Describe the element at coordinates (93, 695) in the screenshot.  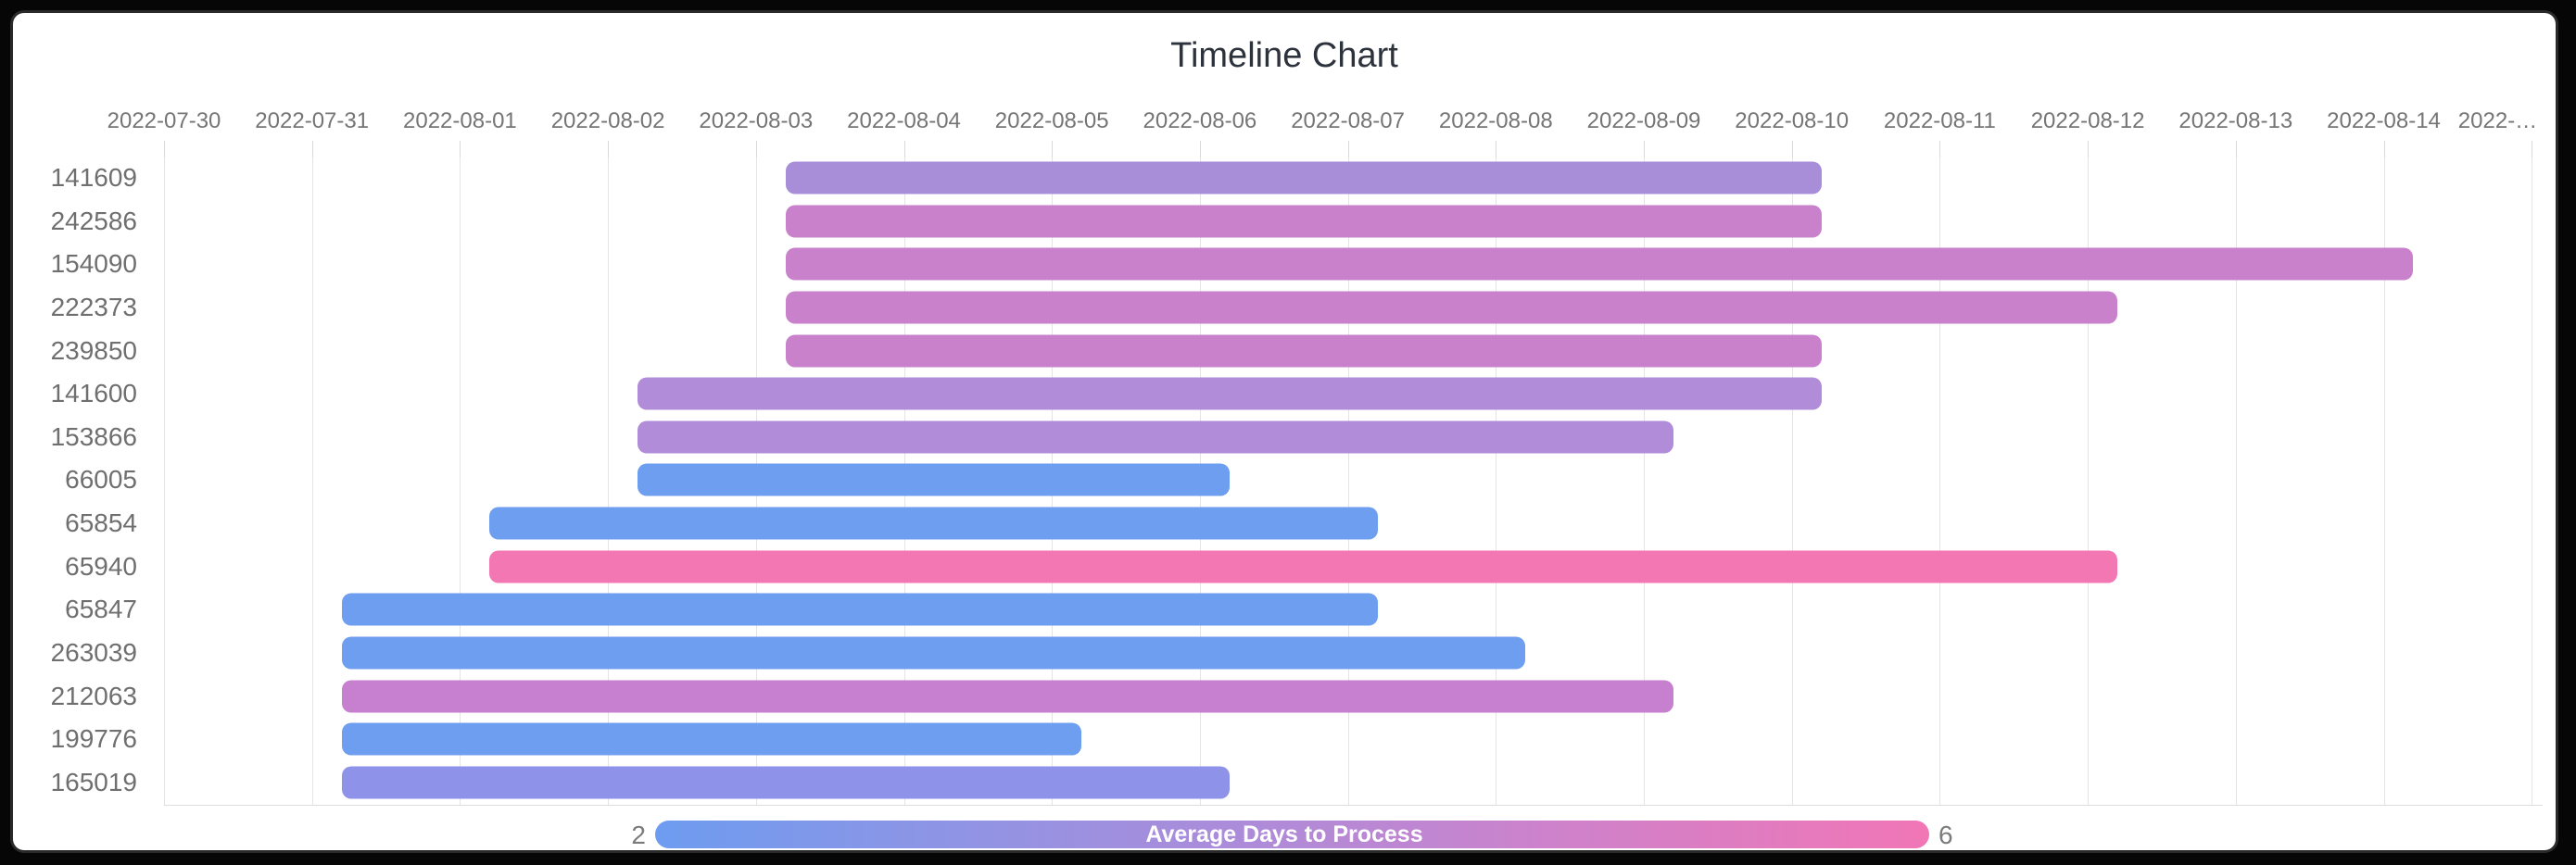
I see `y-axis-label: 212063` at that location.